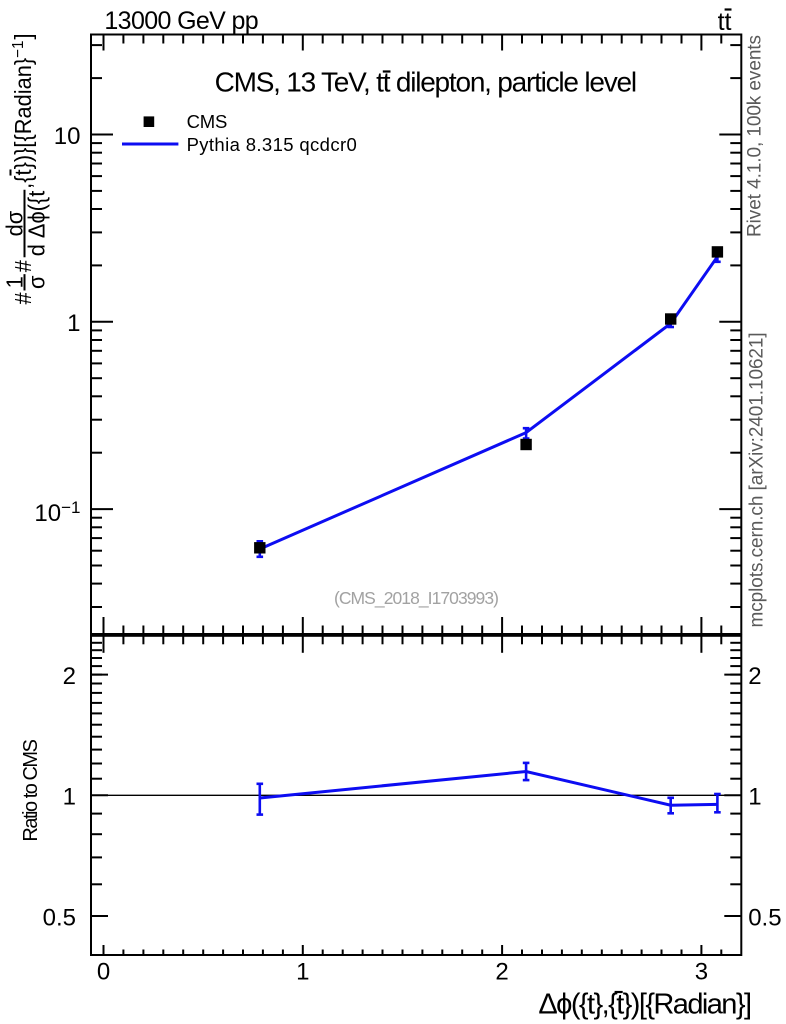 The width and height of the screenshot is (786, 1024). What do you see at coordinates (756, 479) in the screenshot?
I see `svg-text:mcplots.cern.ch [arXiv:2401.10: mcplots.cern.ch [arXiv:2401.10621]` at bounding box center [756, 479].